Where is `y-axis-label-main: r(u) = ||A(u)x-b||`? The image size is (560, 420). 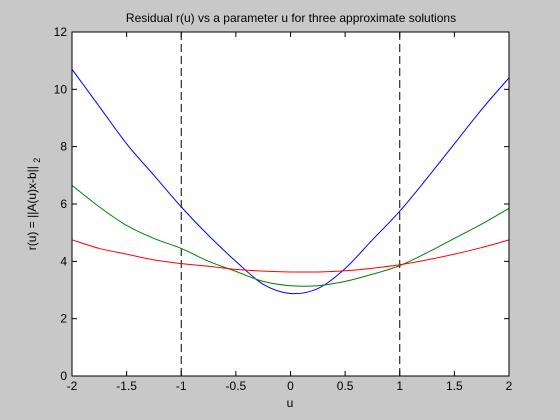
y-axis-label-main: r(u) = ||A(u)x-b|| is located at coordinates (32, 208).